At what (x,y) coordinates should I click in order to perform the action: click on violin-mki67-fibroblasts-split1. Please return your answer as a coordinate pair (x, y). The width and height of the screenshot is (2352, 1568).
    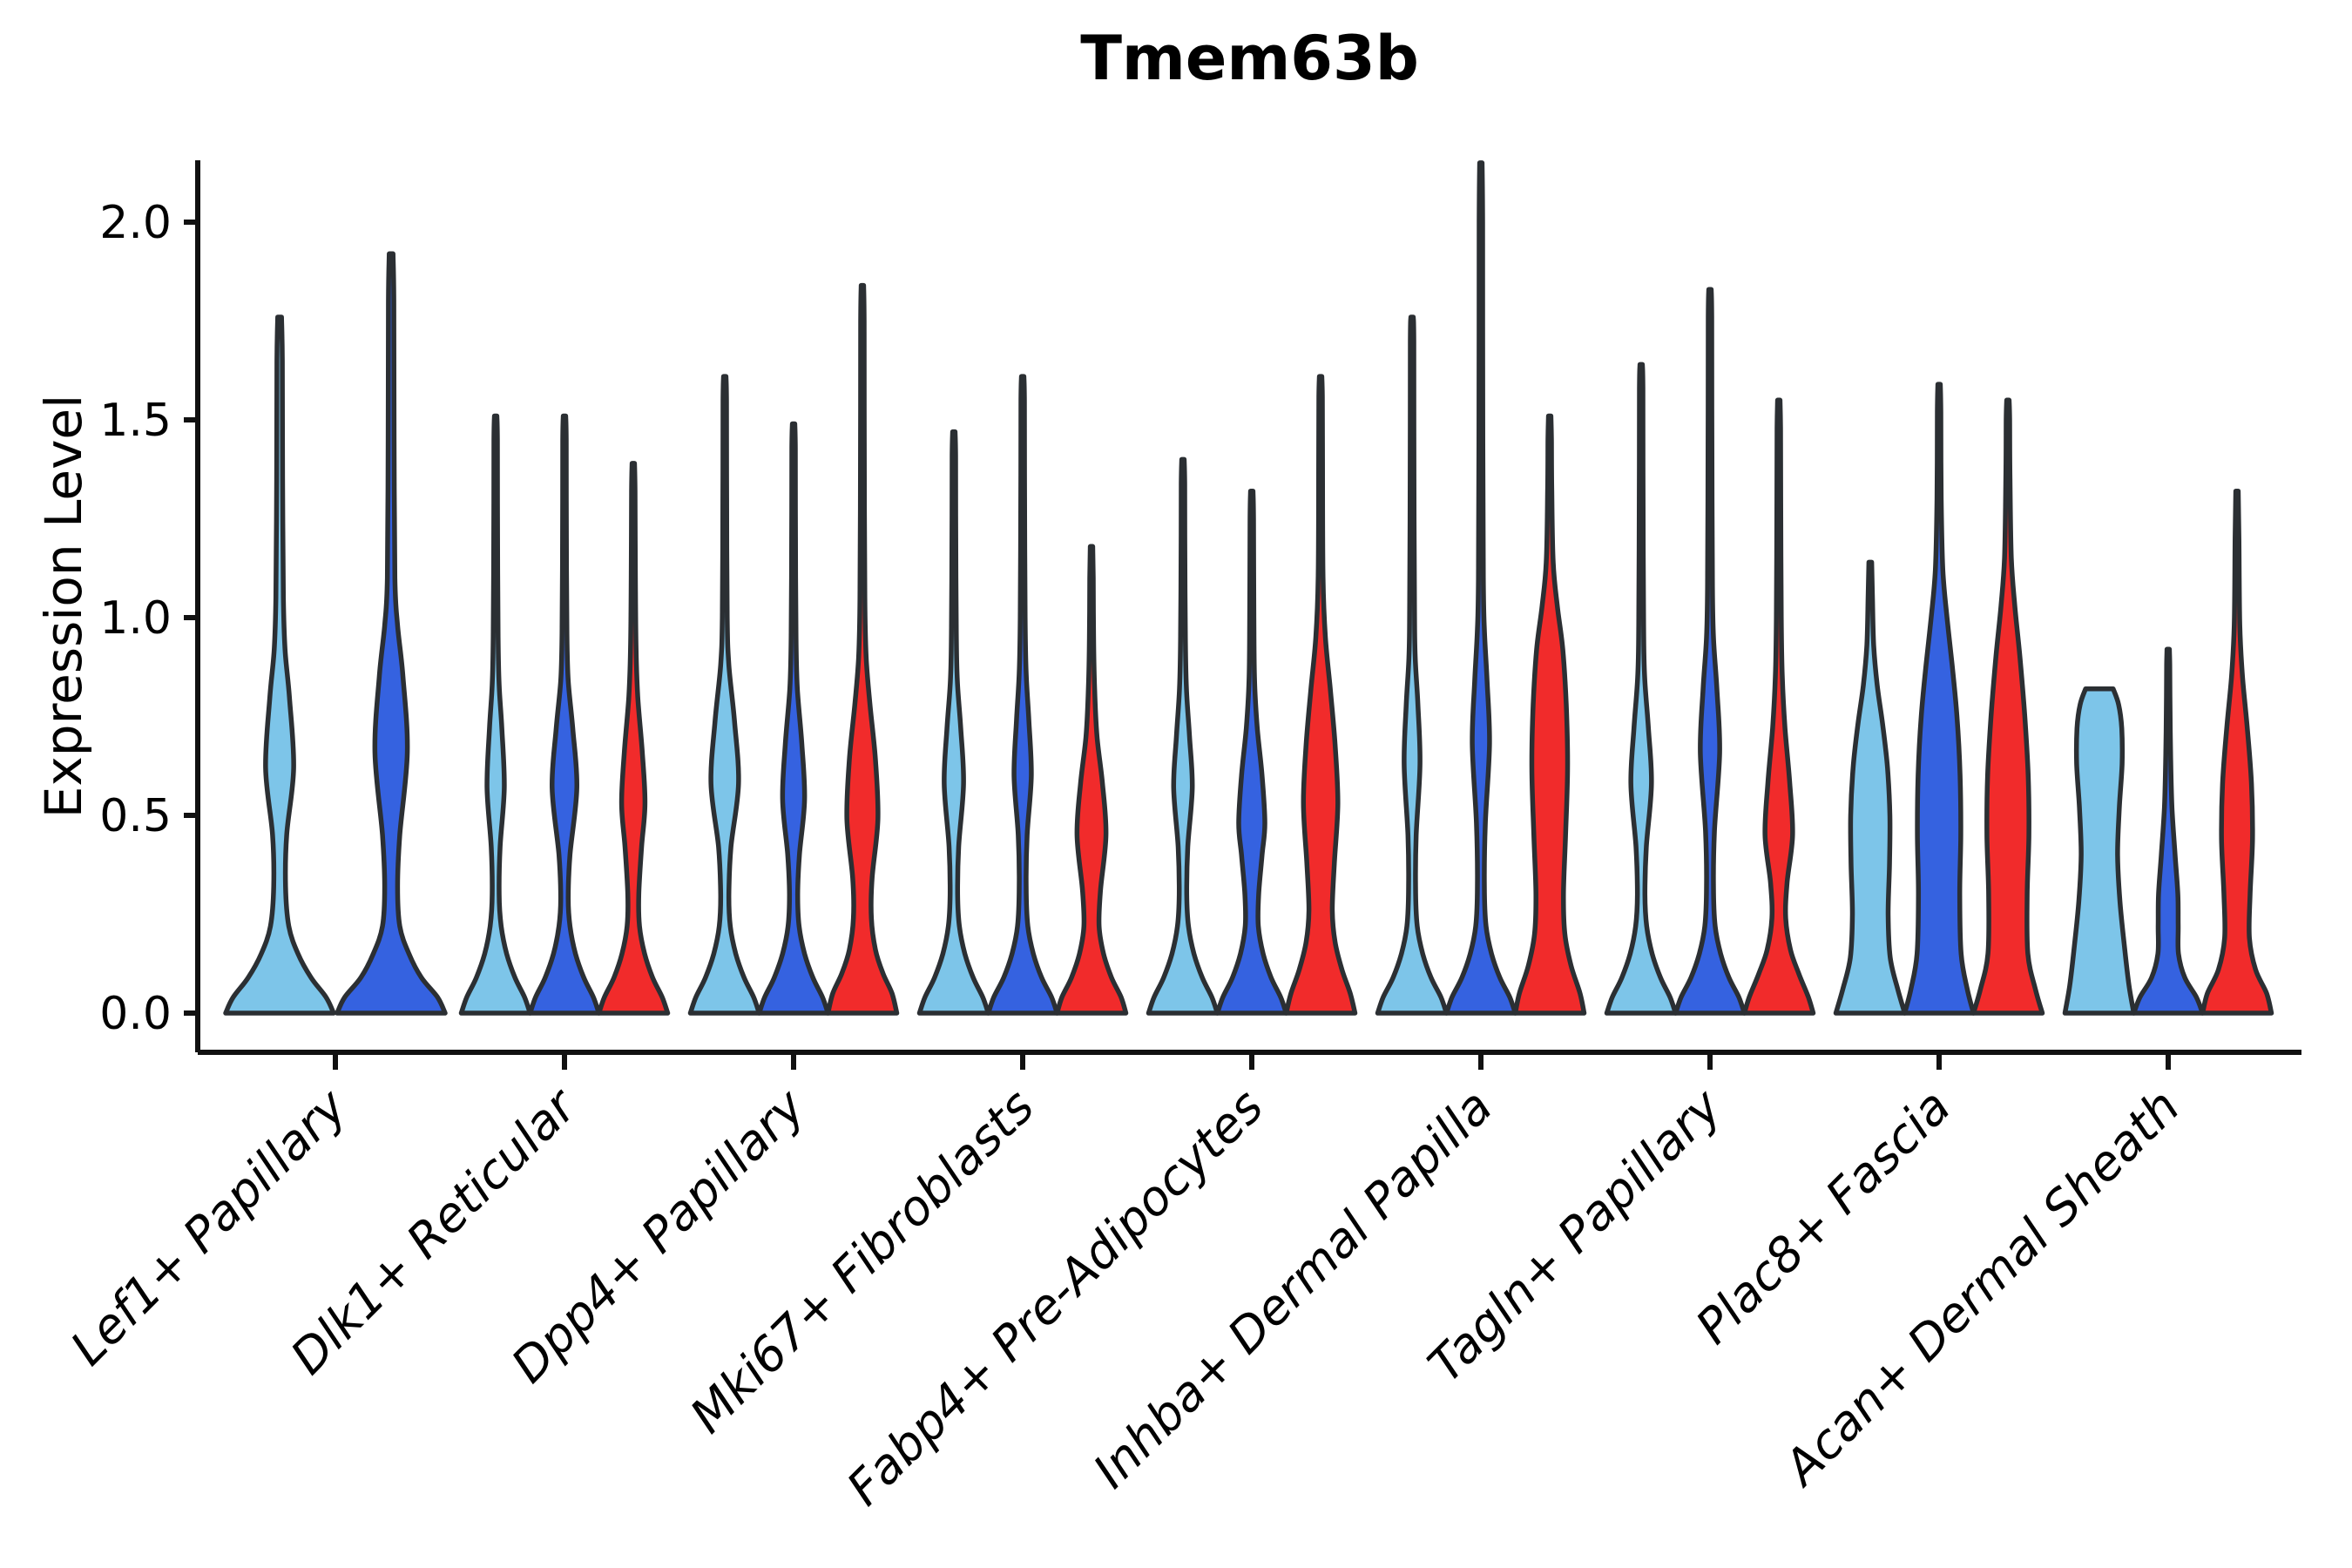
    Looking at the image, I should click on (1023, 695).